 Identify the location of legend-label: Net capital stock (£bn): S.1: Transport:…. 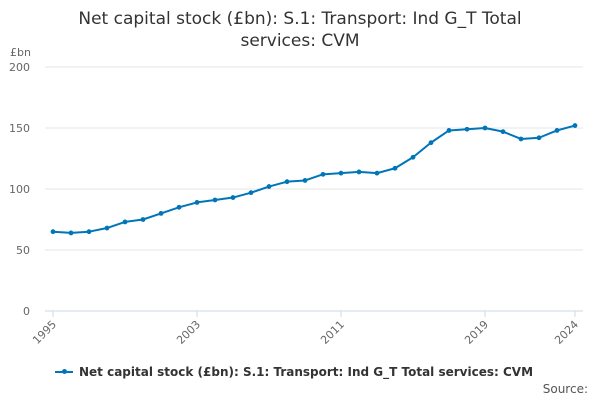
(306, 372).